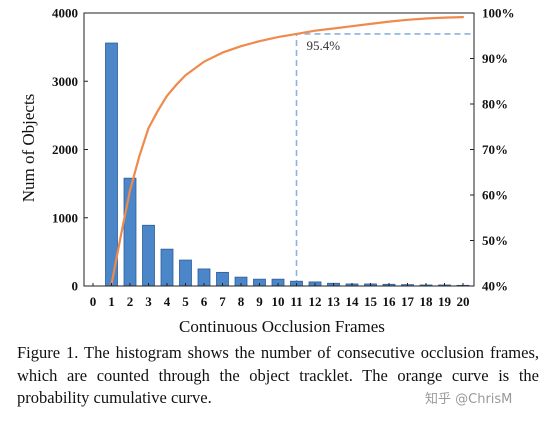 The image size is (544, 424). I want to click on y2-tick-label: 40%, so click(495, 286).